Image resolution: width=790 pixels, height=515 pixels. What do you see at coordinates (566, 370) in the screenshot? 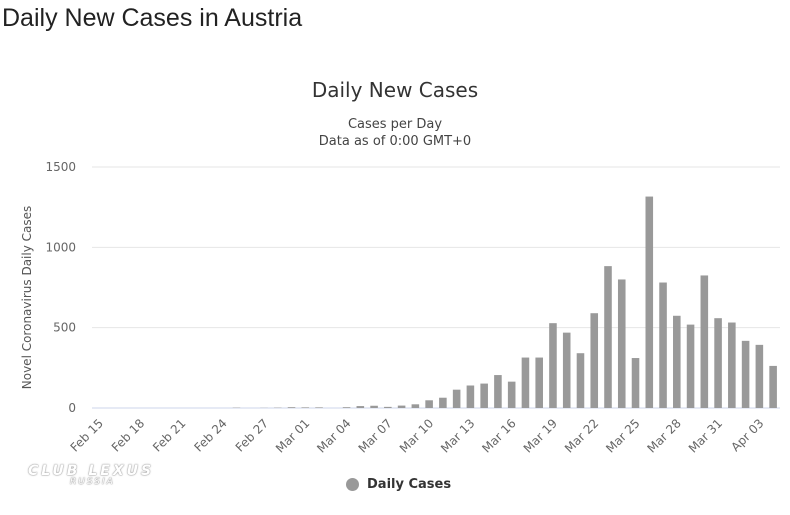
I see `bar: Mar 20: 469` at bounding box center [566, 370].